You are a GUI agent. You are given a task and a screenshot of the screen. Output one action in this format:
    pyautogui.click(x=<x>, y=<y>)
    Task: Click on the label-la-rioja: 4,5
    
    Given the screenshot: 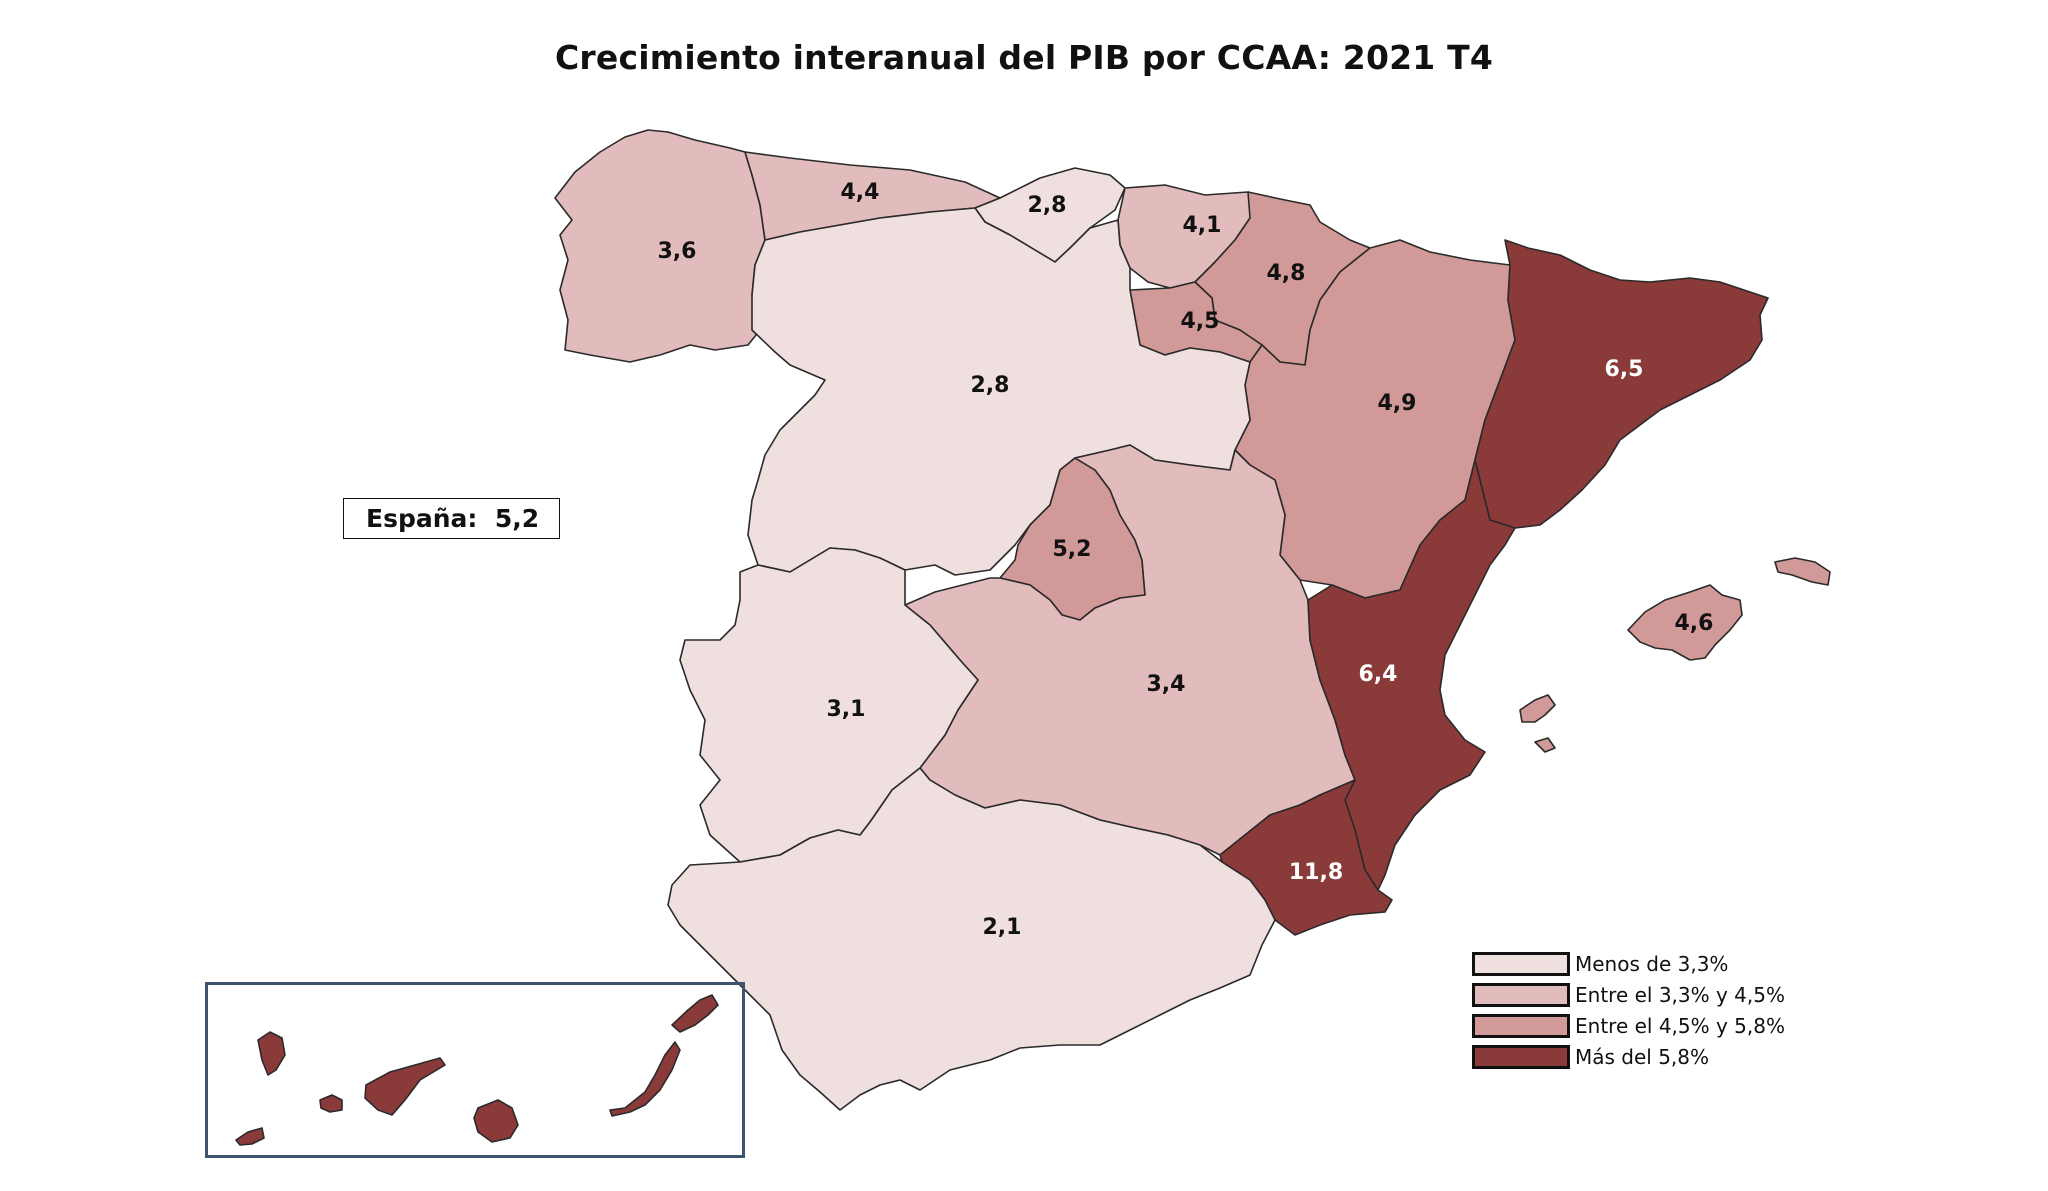 What is the action you would take?
    pyautogui.click(x=1200, y=321)
    